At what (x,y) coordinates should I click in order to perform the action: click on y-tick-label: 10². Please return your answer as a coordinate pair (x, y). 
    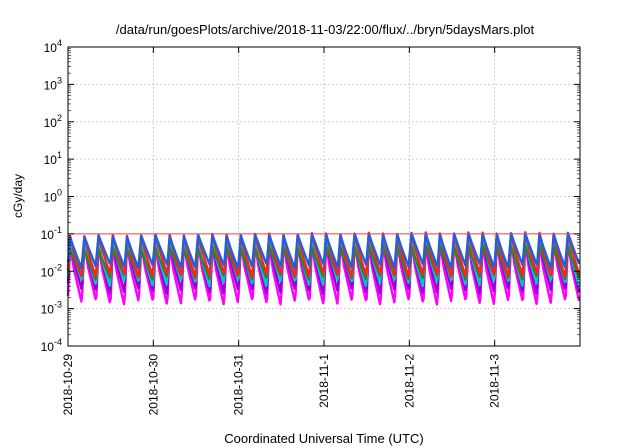
    Looking at the image, I should click on (53, 121).